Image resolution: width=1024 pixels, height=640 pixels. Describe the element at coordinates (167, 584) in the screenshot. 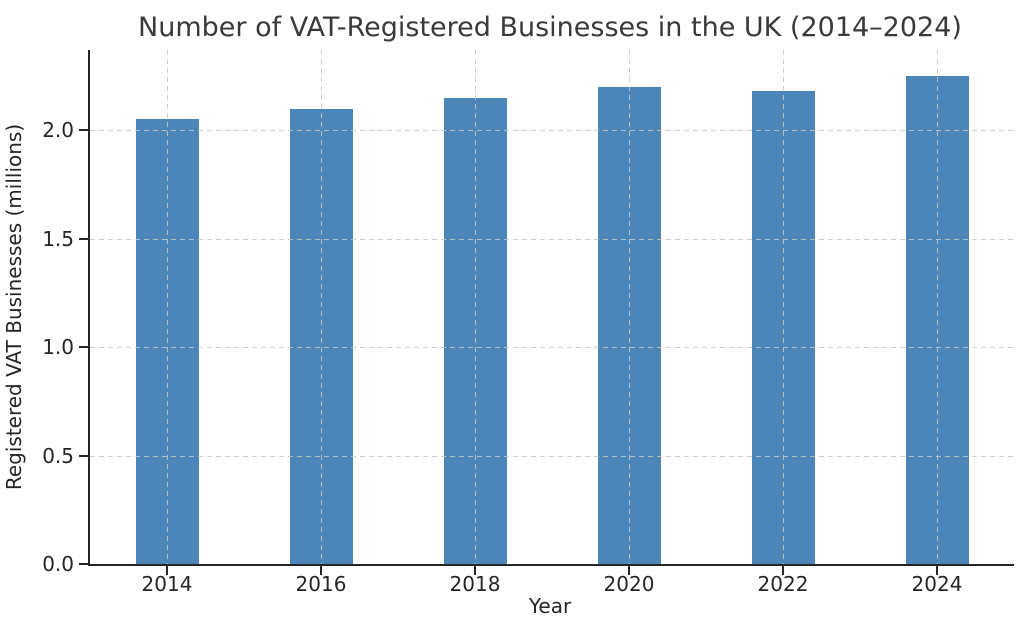

I see `x-tick-label: 2014` at that location.